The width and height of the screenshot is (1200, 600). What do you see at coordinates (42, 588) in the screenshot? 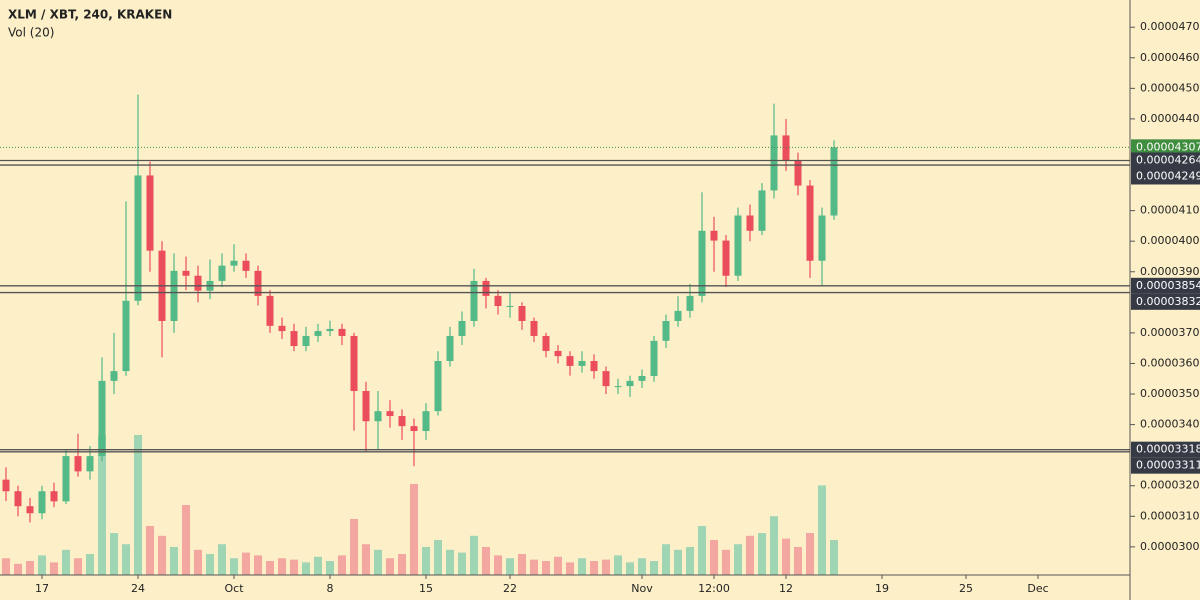
I see `x-tick-label: 17` at bounding box center [42, 588].